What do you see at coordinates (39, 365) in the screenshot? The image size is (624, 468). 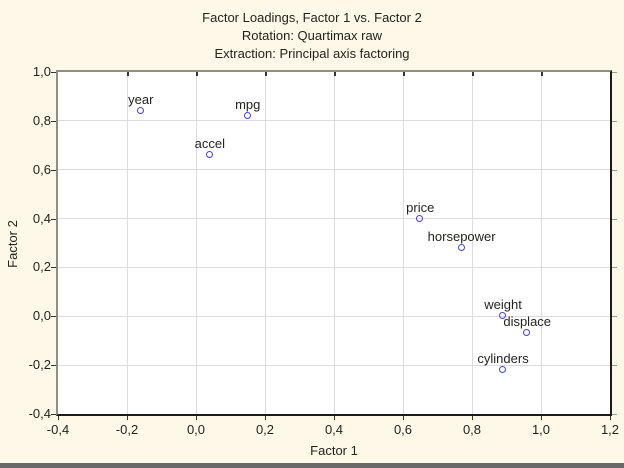 I see `y-tick-label: -0,2` at bounding box center [39, 365].